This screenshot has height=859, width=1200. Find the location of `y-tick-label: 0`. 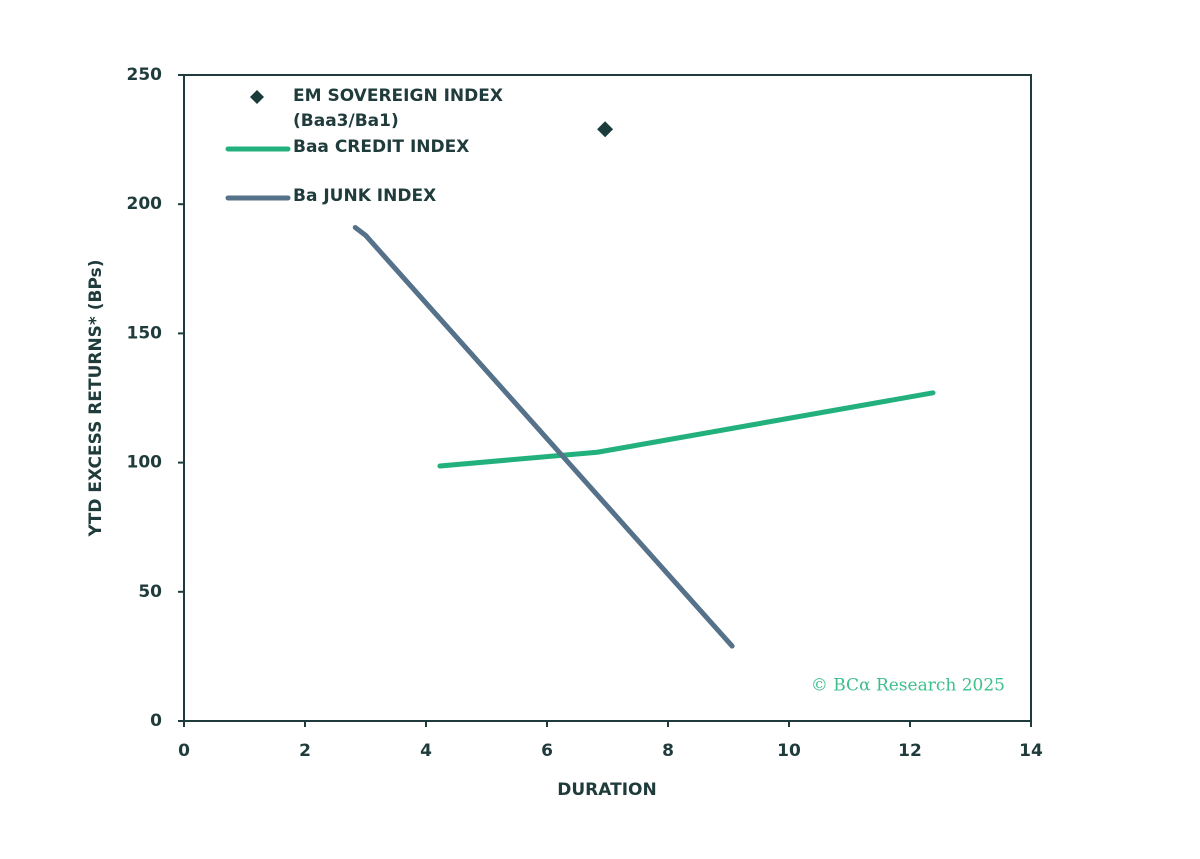

y-tick-label: 0 is located at coordinates (156, 721).